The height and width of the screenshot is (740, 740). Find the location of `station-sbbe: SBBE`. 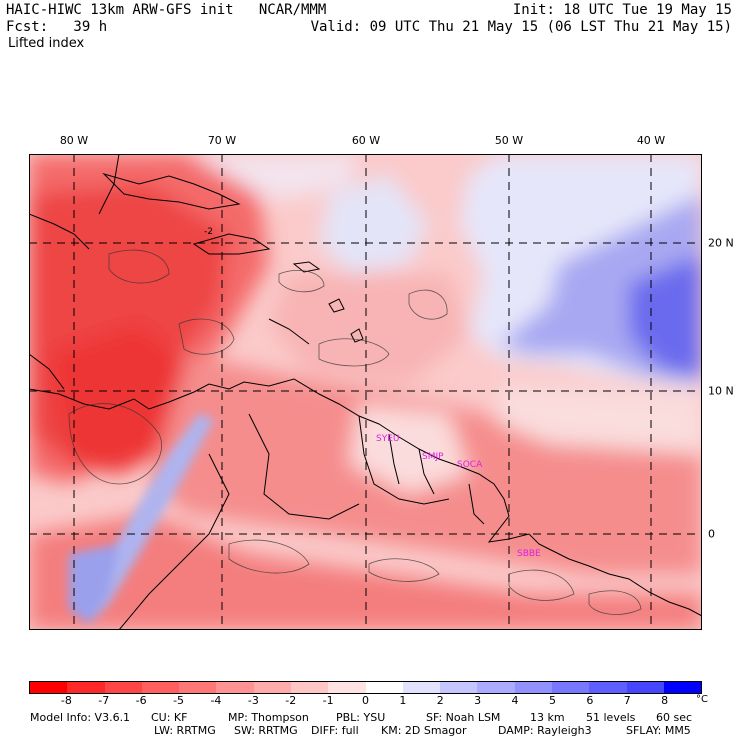

station-sbbe: SBBE is located at coordinates (529, 554).